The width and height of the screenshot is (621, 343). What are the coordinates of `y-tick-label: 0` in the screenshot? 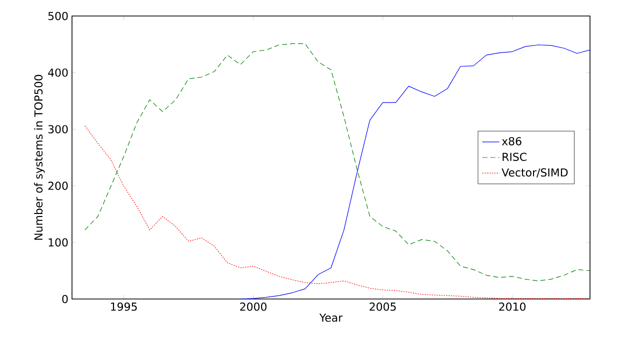 It's located at (65, 299).